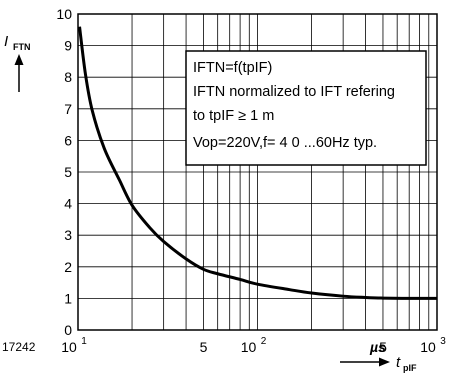  What do you see at coordinates (6, 41) in the screenshot?
I see `y-axis-label: I` at bounding box center [6, 41].